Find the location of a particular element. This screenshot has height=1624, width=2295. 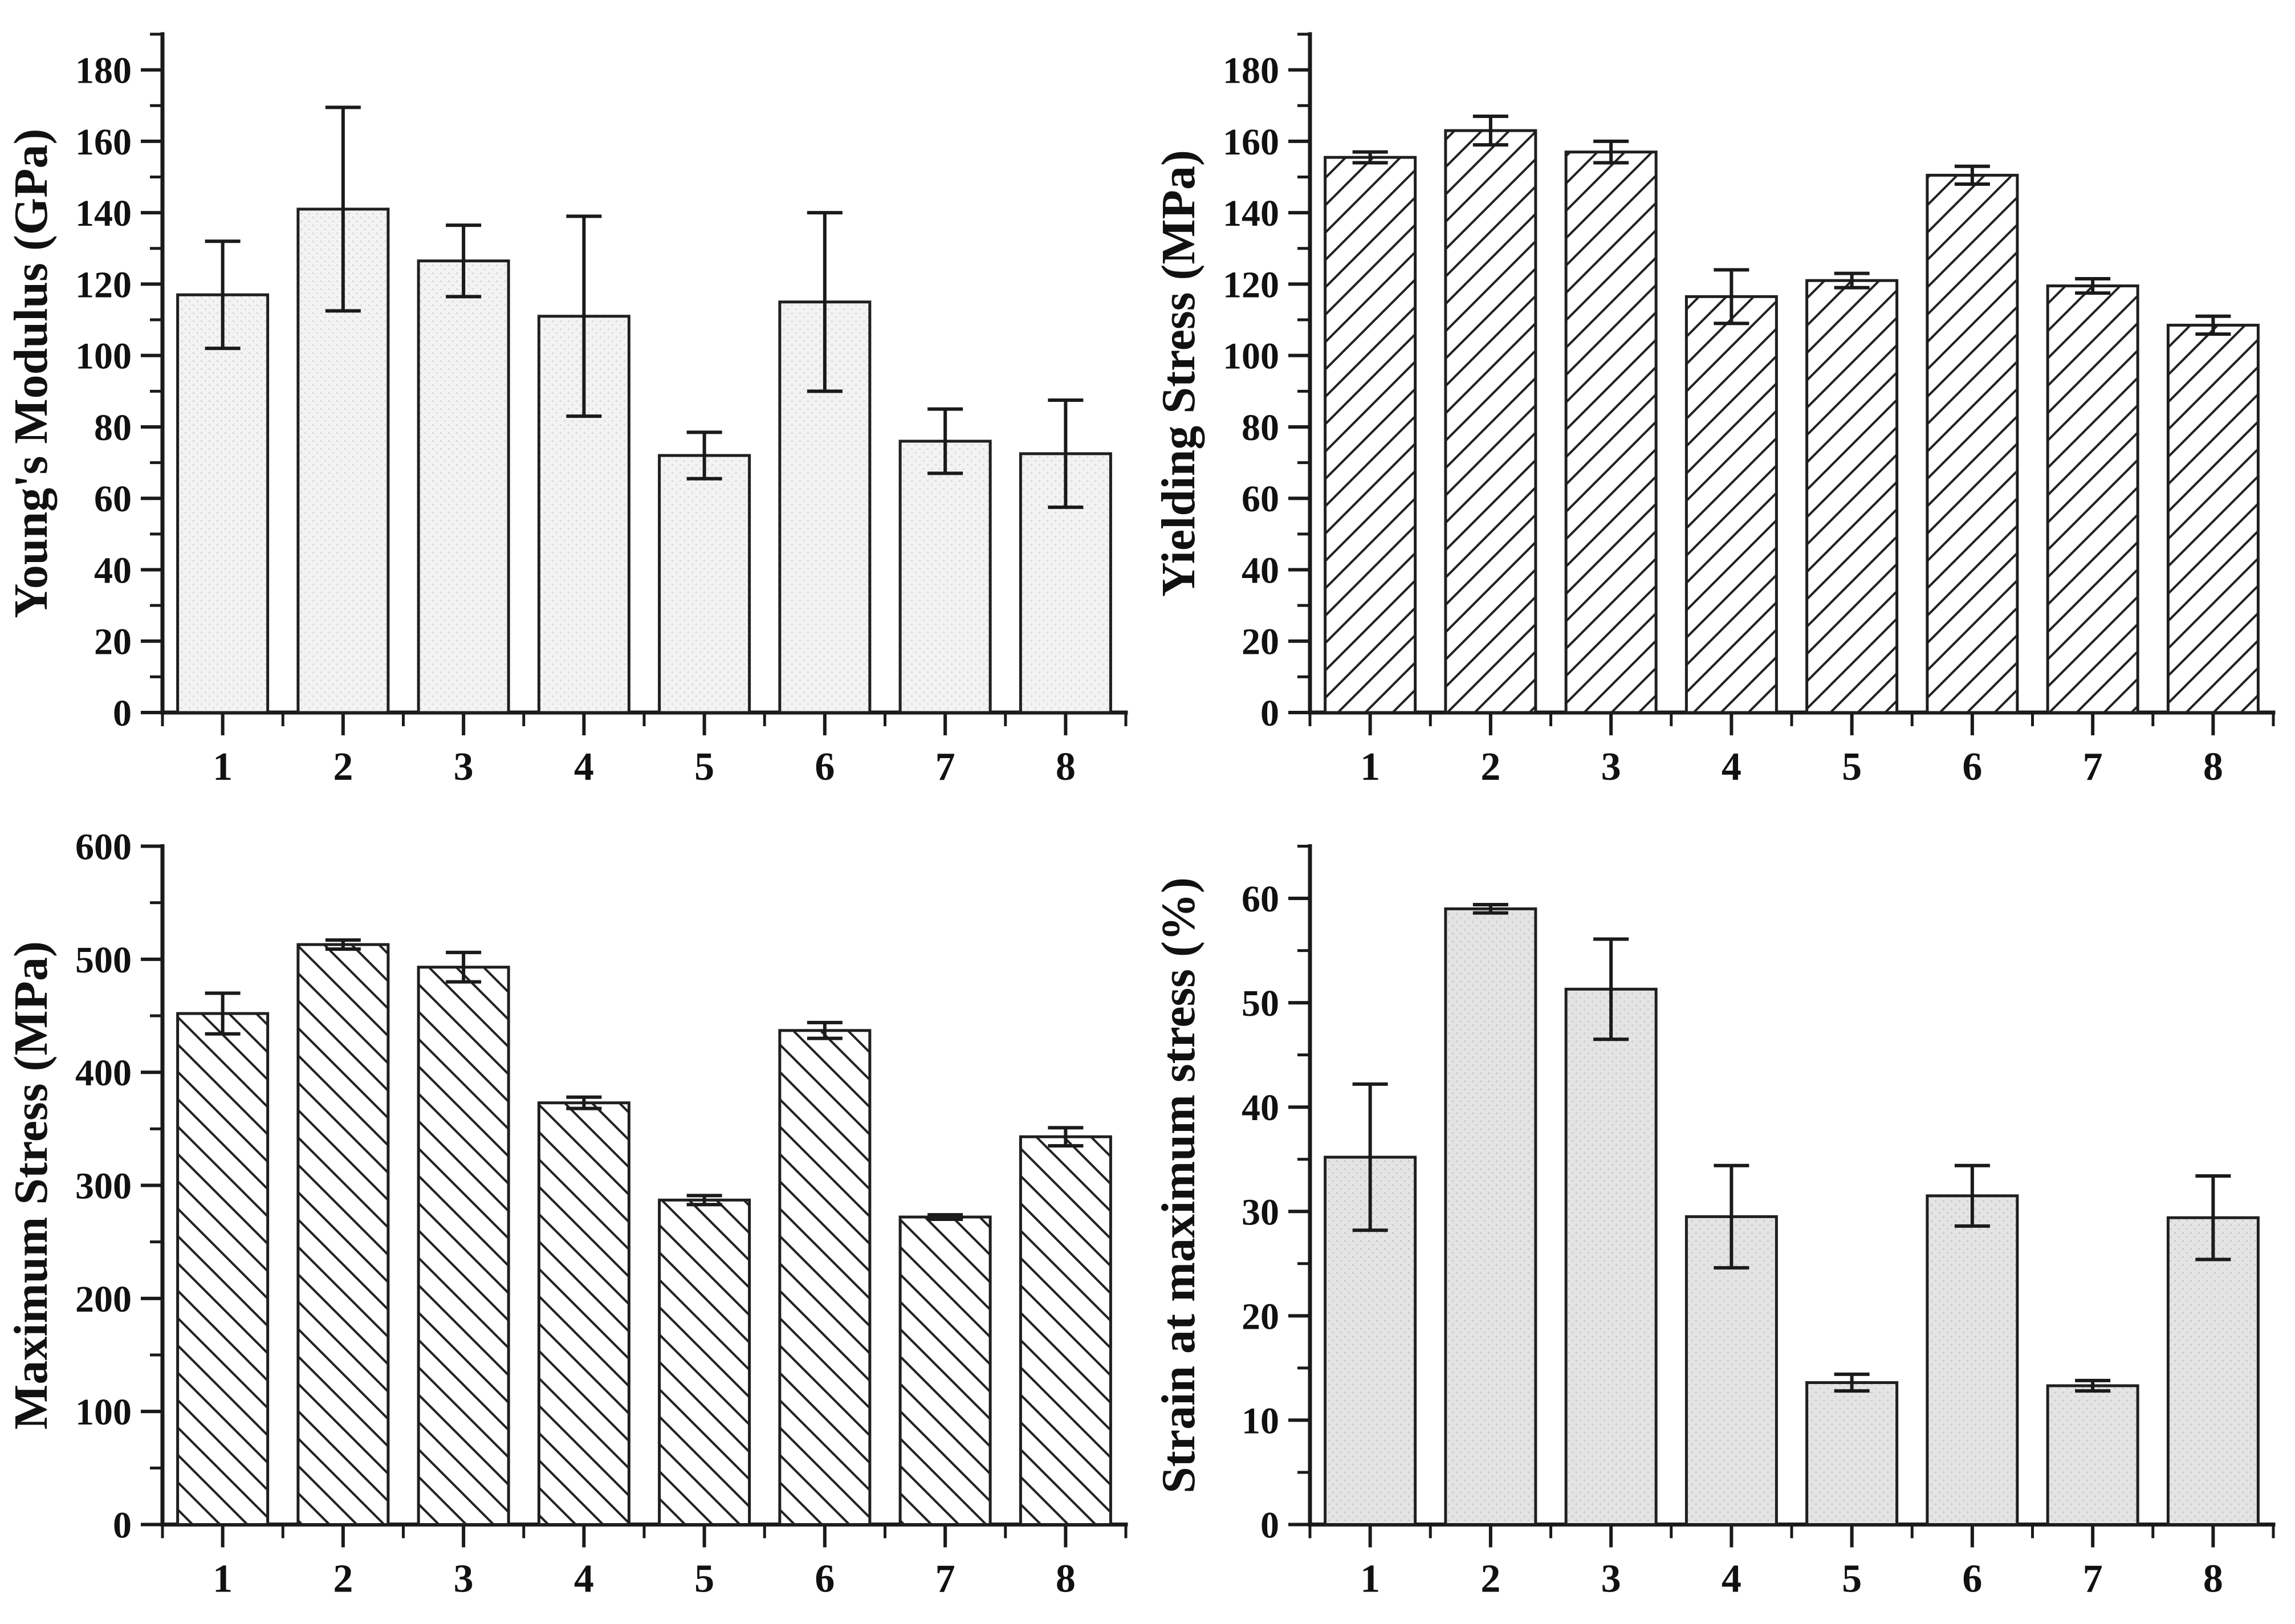

x-boundary-ticks is located at coordinates (1791, 720).